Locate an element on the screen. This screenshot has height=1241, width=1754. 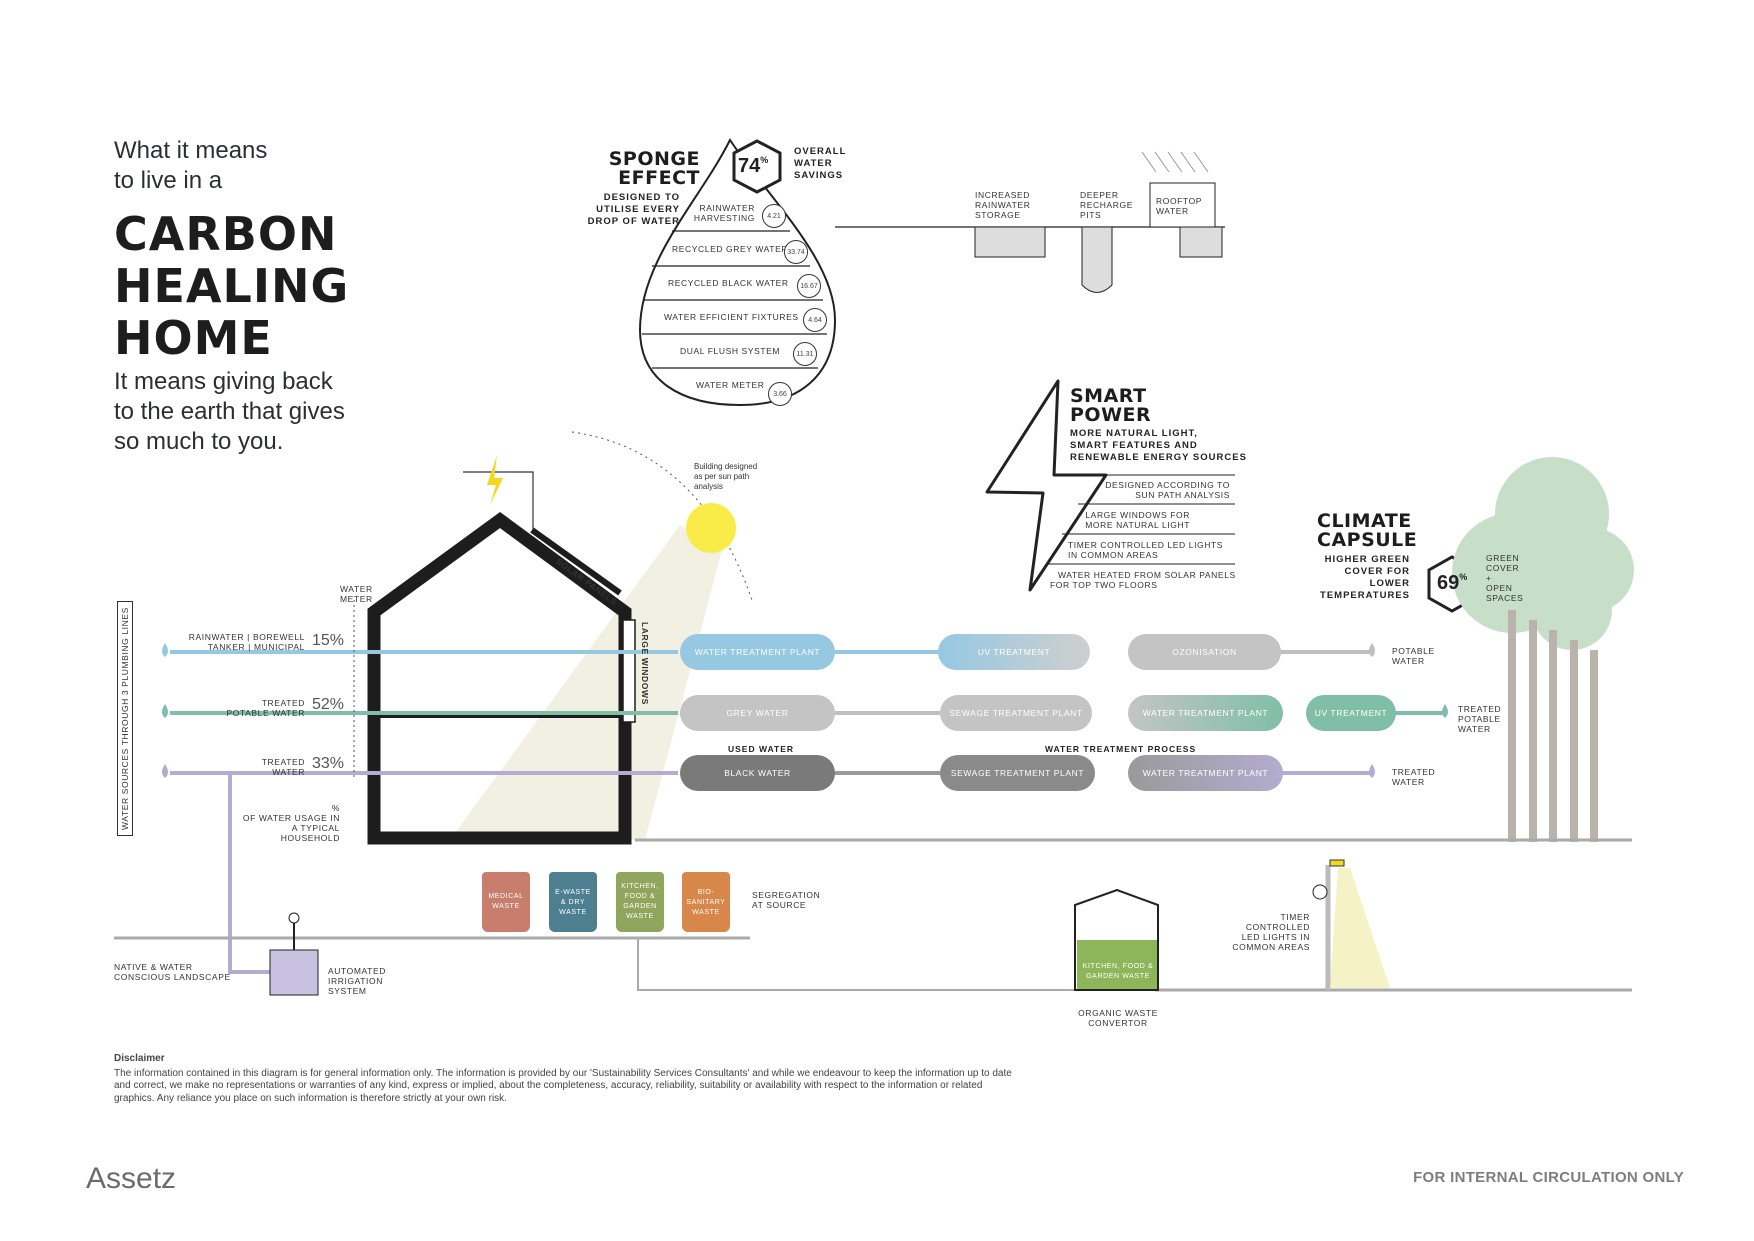
organic-tank-2: GARDEN WASTE is located at coordinates (1118, 976).